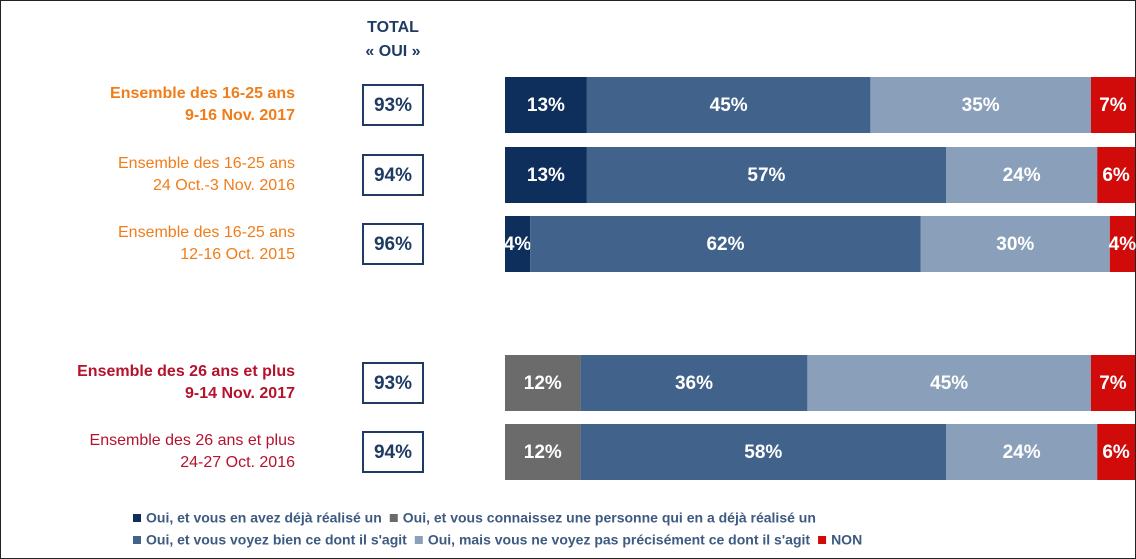  I want to click on segment-label: 30%, so click(1015, 244).